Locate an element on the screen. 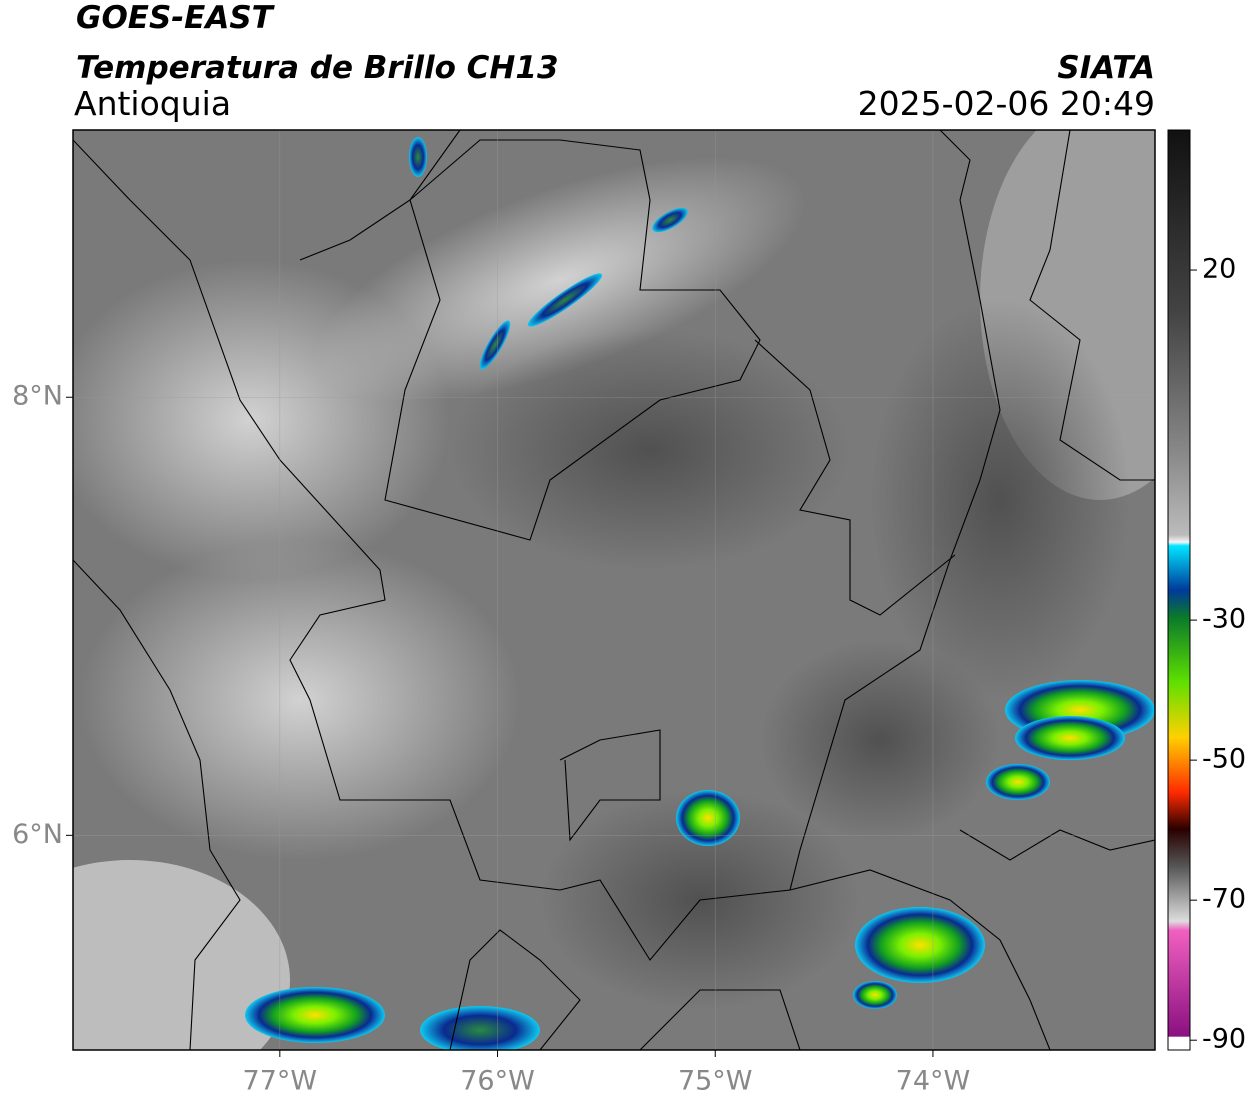 The image size is (1252, 1099). subtitle: Temperatura de Brillo CH13 is located at coordinates (317, 68).